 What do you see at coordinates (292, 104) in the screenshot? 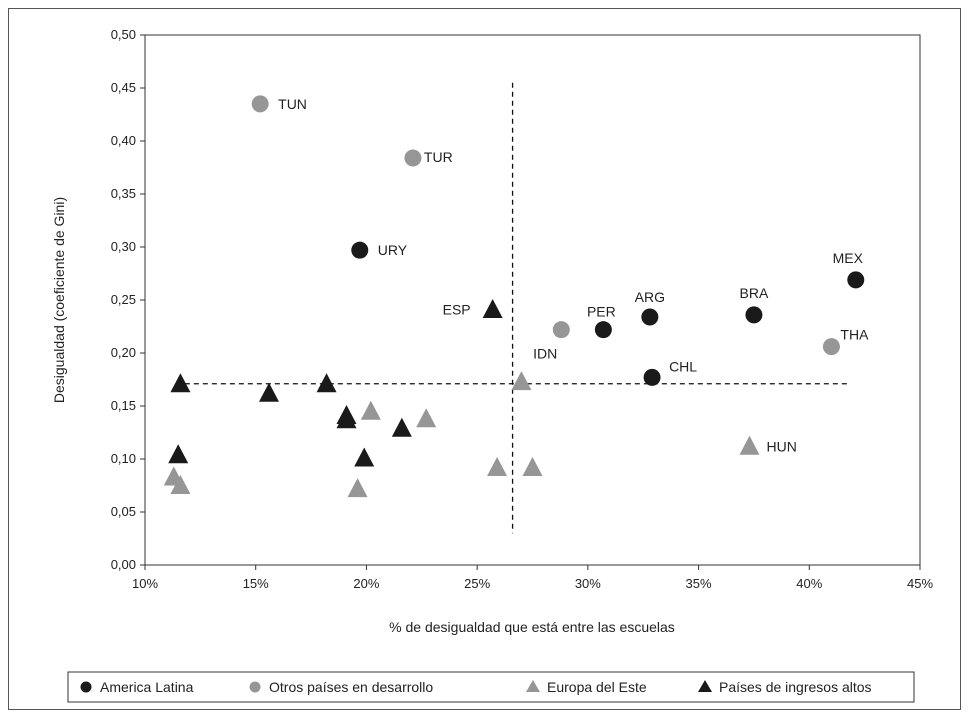
I see `point-label-tun: TUN` at bounding box center [292, 104].